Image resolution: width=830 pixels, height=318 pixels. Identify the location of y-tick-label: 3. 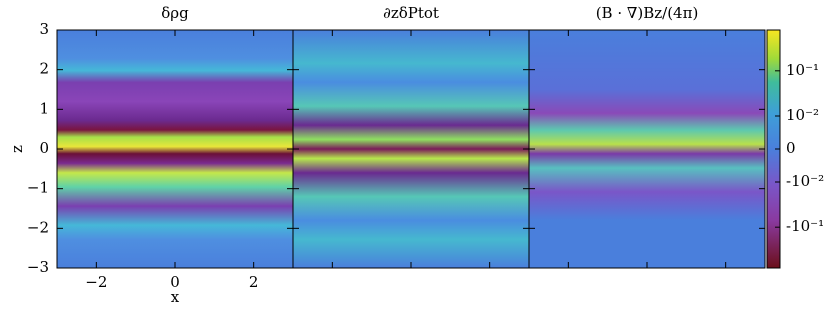
(44, 29).